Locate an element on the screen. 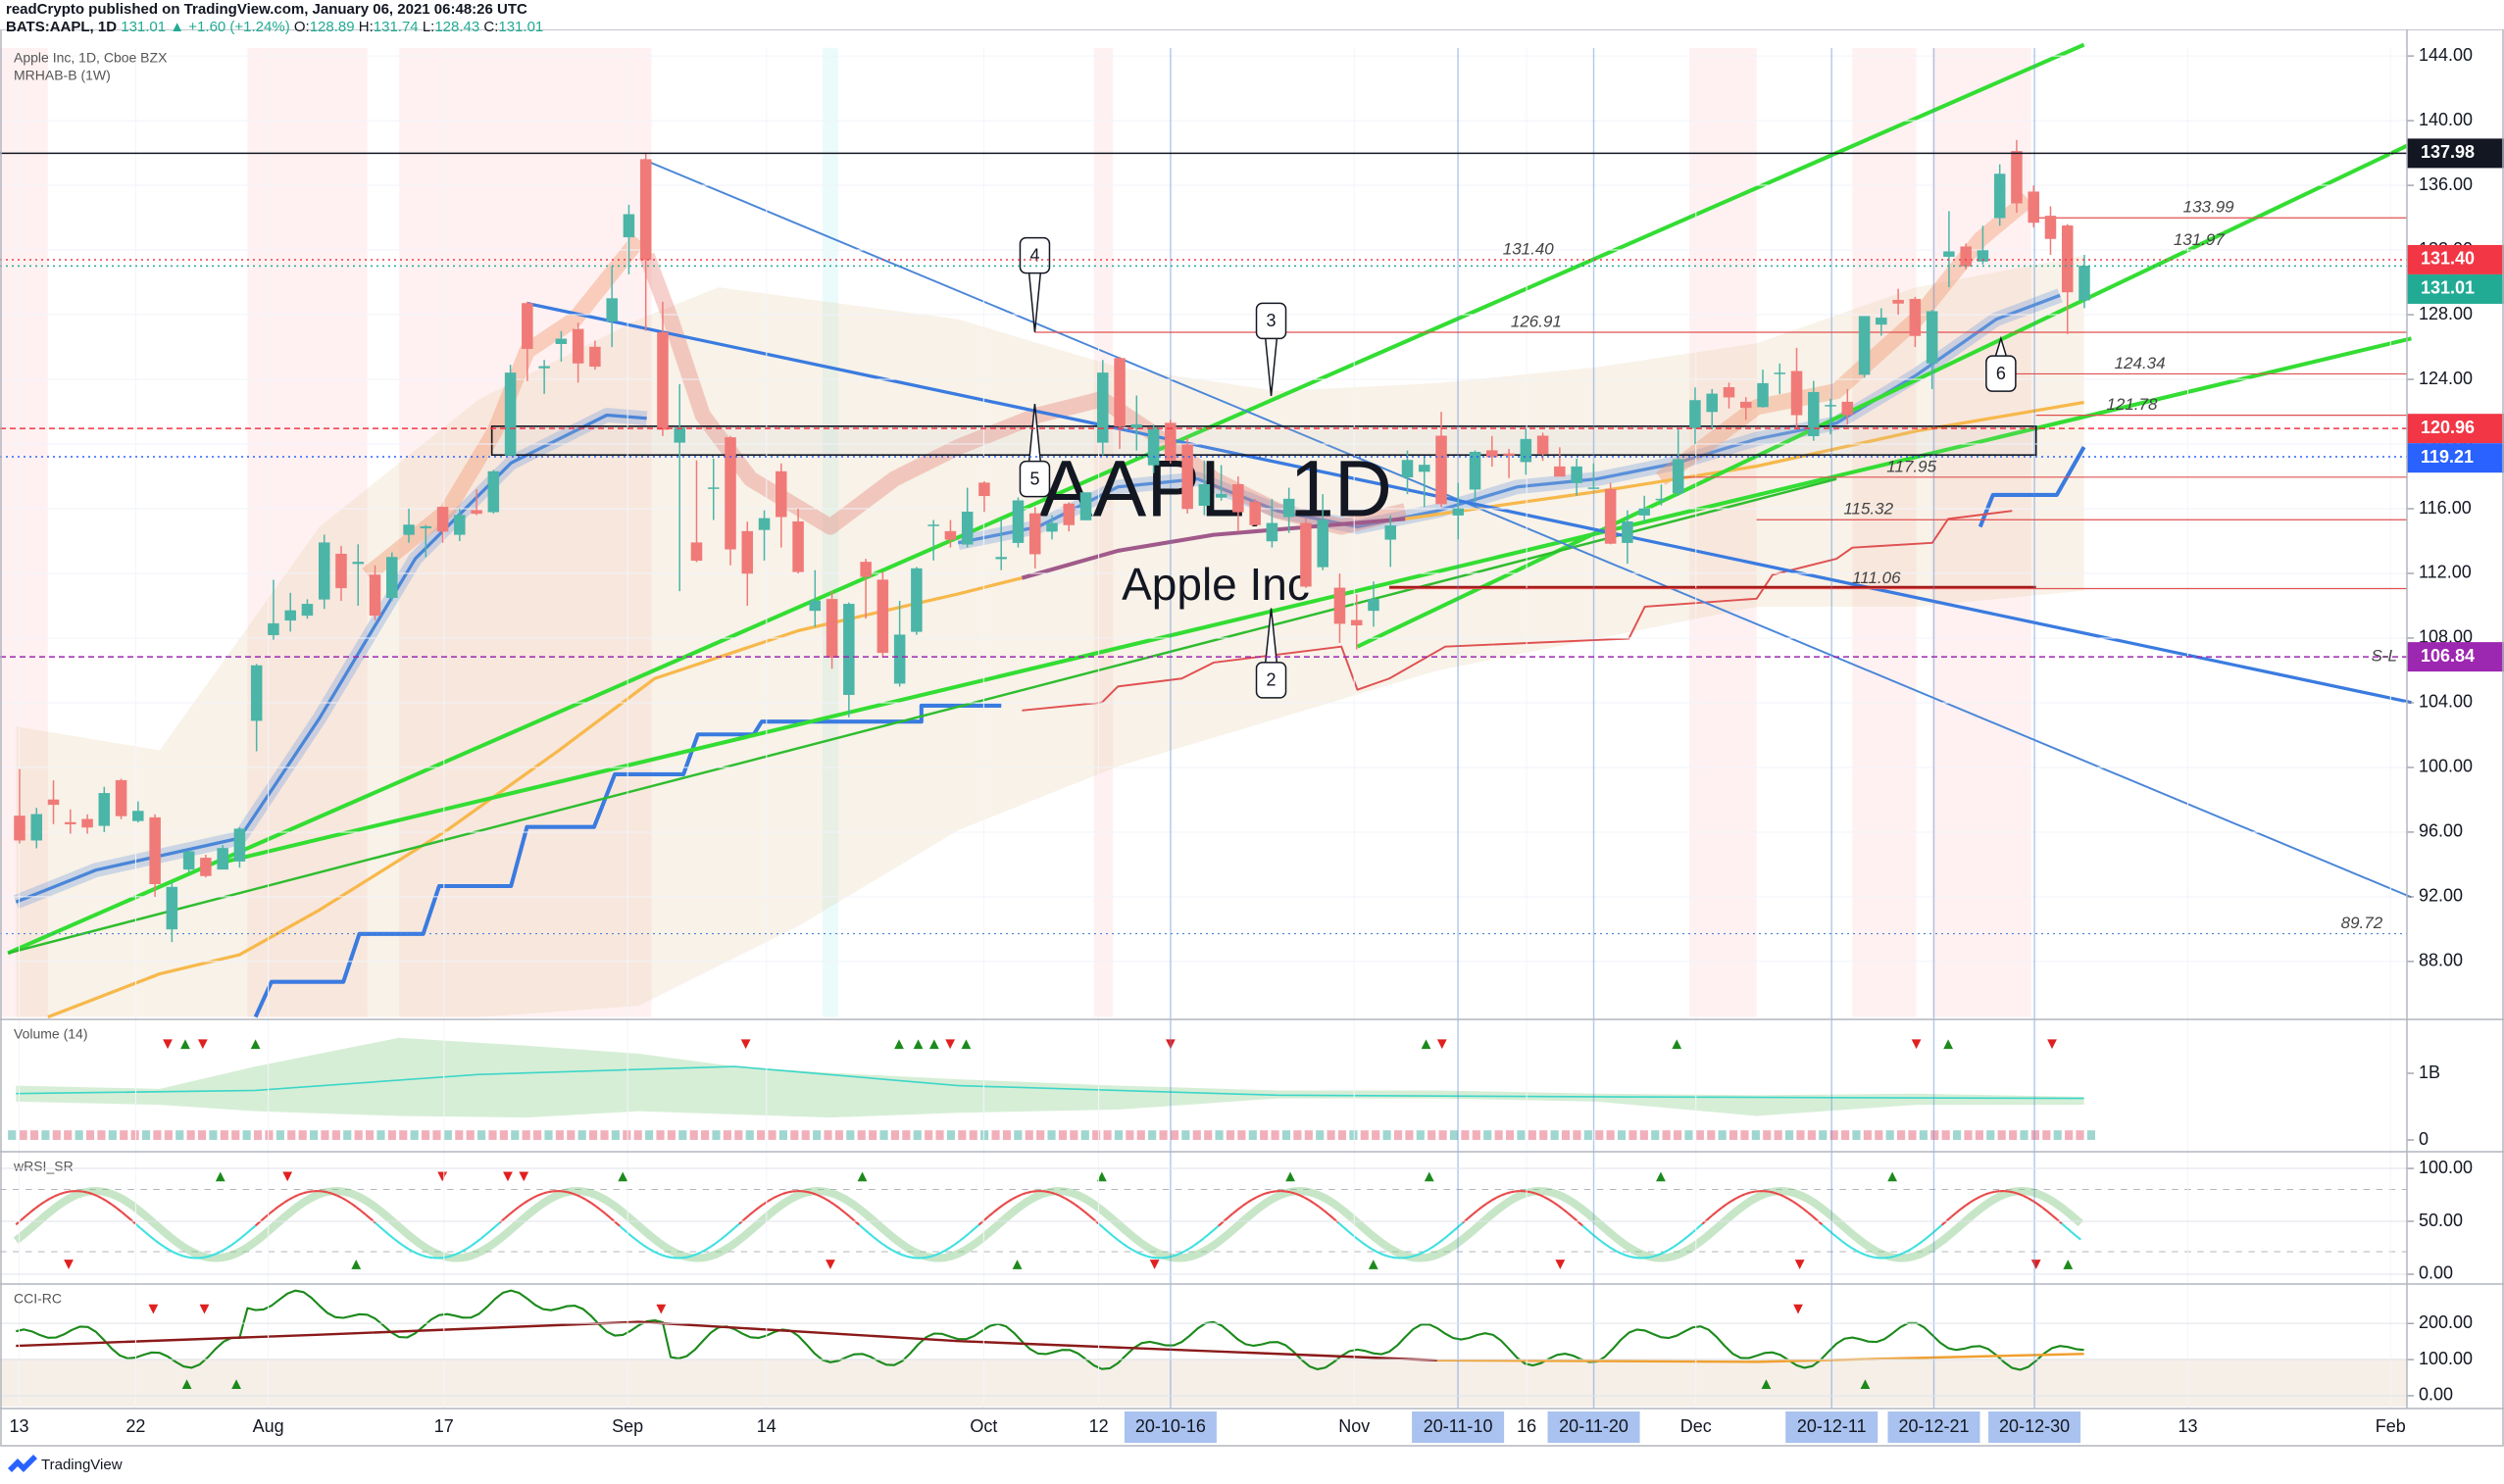 The width and height of the screenshot is (2504, 1484). date-tag: 20-11-10 is located at coordinates (1458, 1426).